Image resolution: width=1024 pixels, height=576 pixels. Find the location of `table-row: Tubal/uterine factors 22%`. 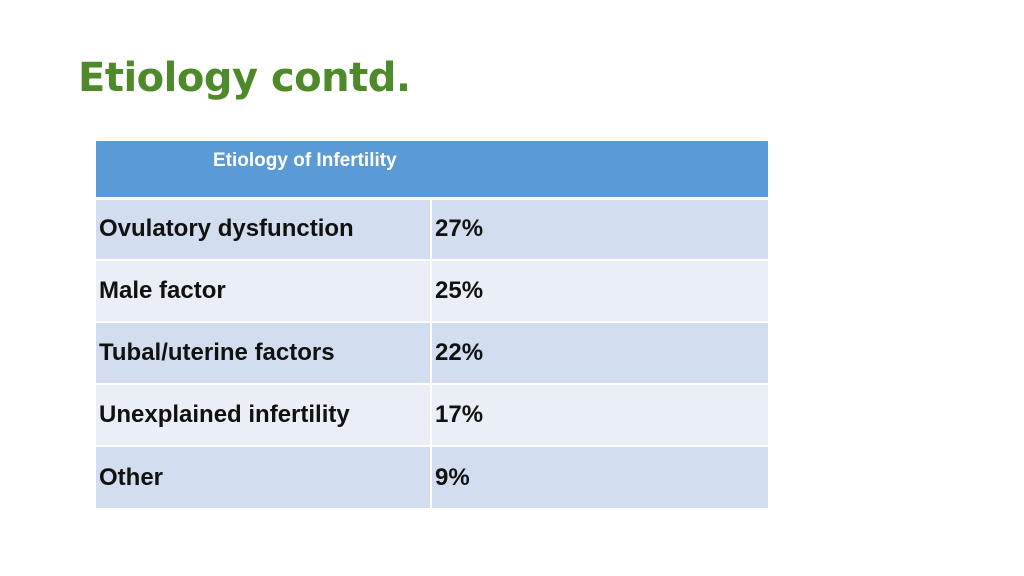

table-row: Tubal/uterine factors 22% is located at coordinates (432, 353).